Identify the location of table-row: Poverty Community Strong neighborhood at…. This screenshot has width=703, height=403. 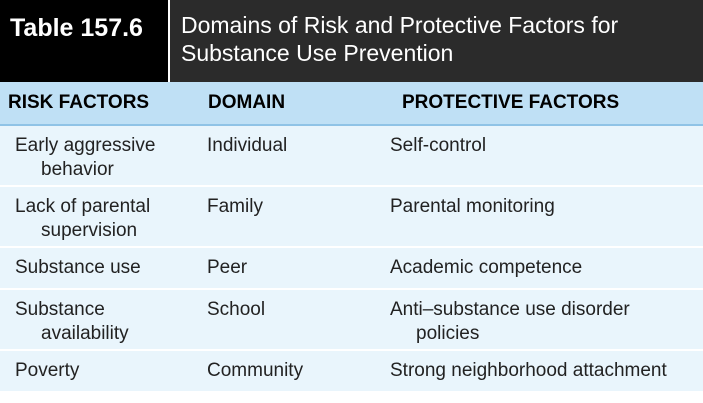
(351, 372).